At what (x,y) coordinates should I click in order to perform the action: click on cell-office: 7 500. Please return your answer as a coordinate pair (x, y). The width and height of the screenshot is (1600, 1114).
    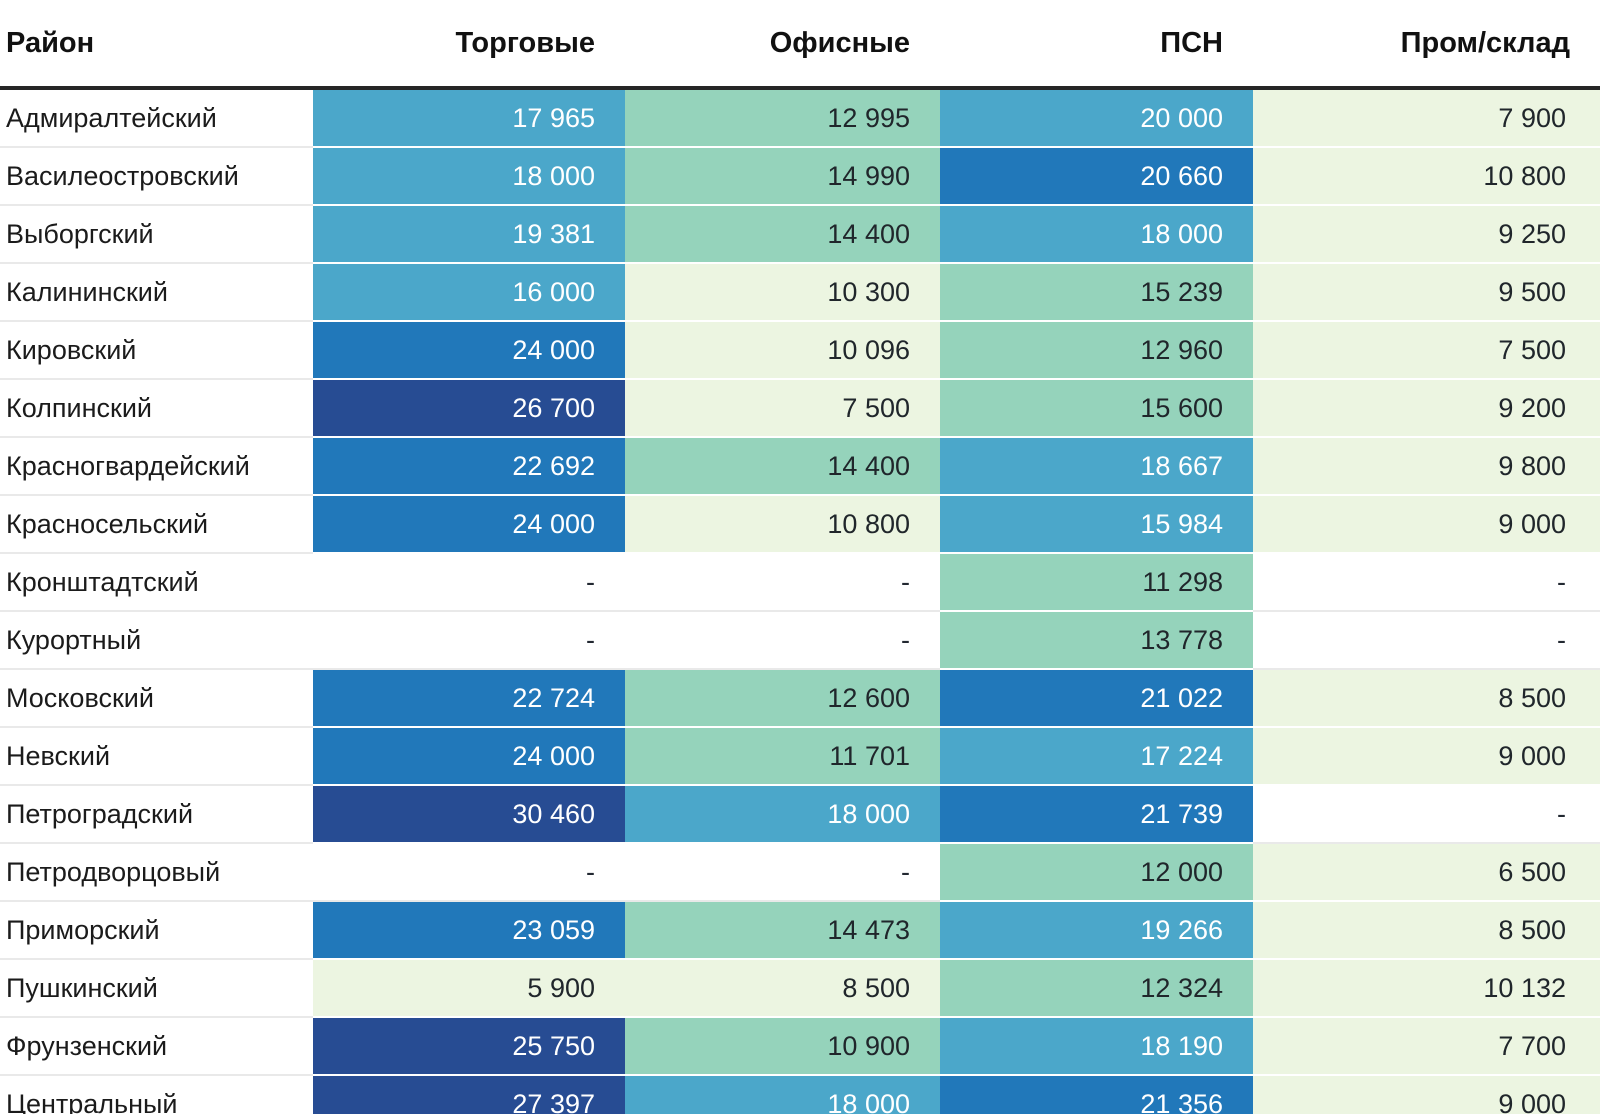
    Looking at the image, I should click on (782, 408).